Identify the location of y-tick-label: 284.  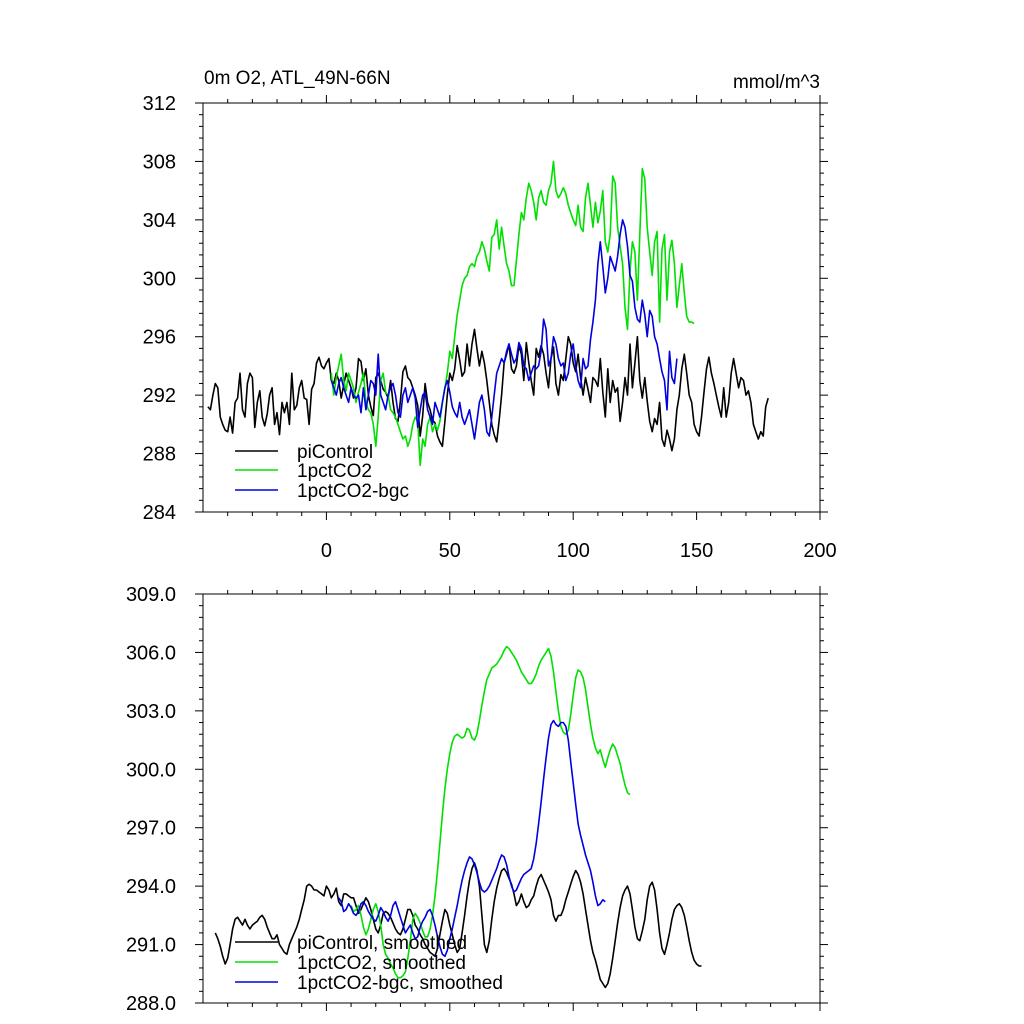
(159, 513).